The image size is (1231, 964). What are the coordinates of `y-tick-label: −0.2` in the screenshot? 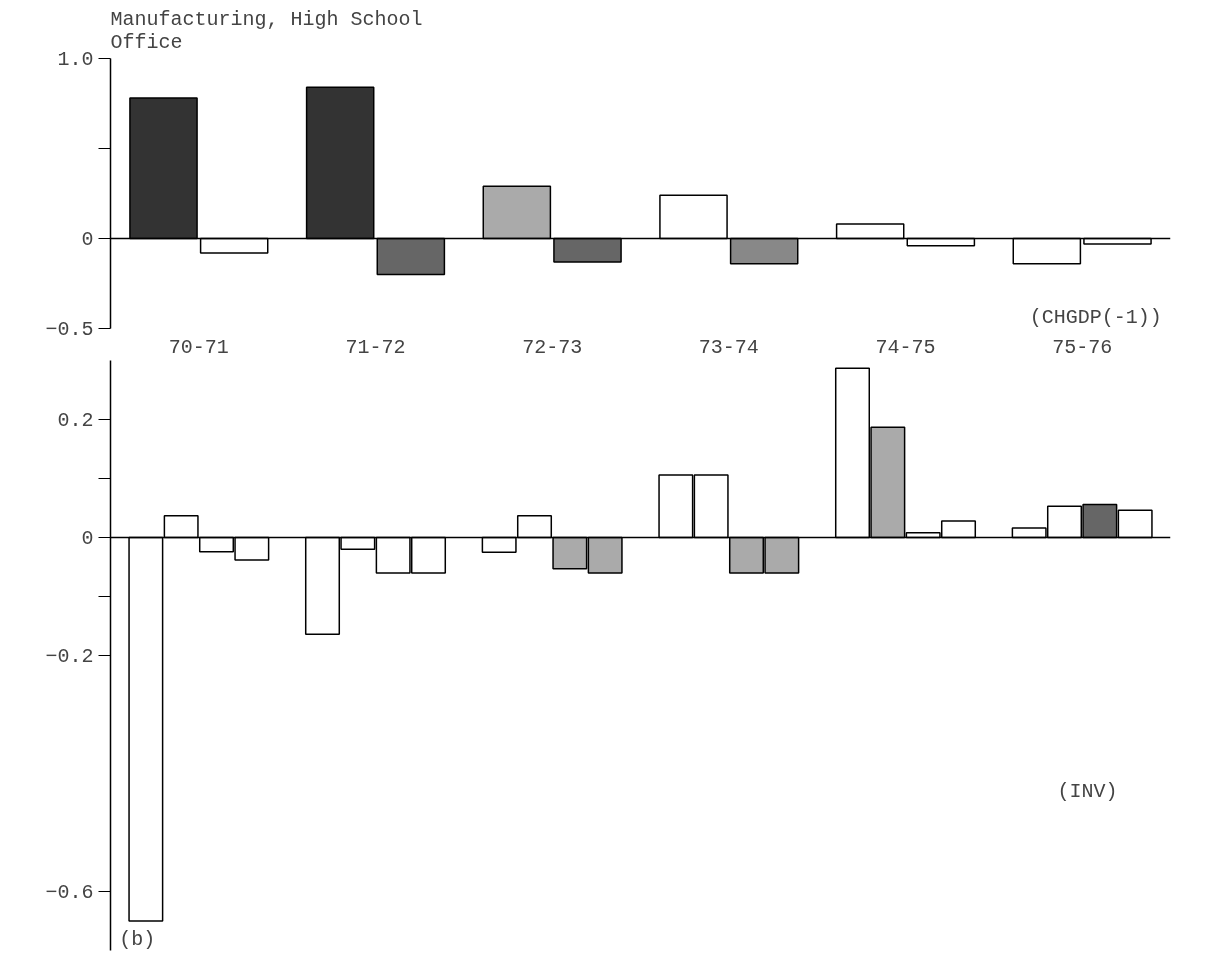 It's located at (69, 656).